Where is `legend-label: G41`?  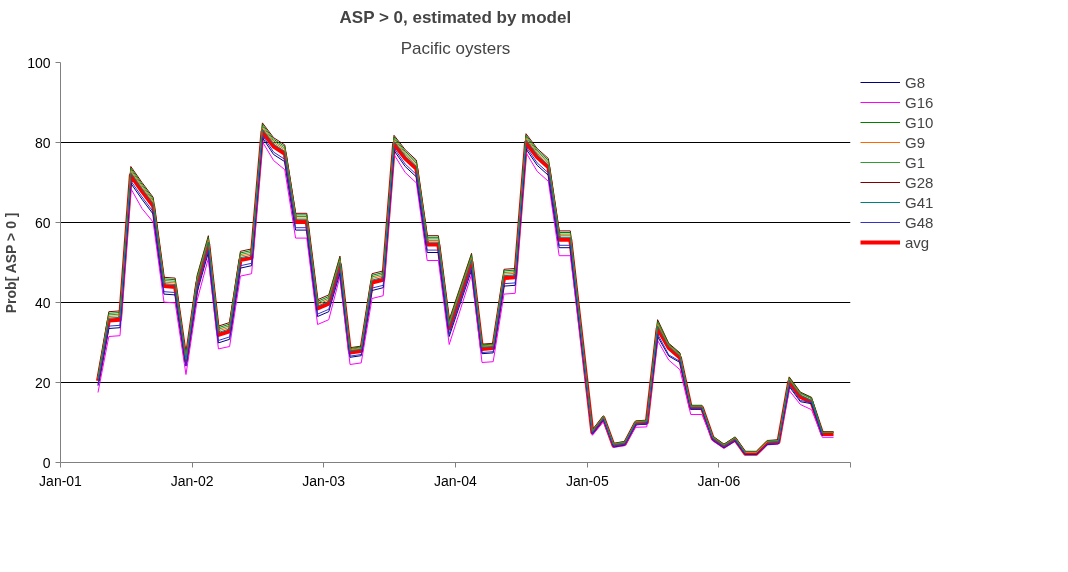 legend-label: G41 is located at coordinates (919, 202).